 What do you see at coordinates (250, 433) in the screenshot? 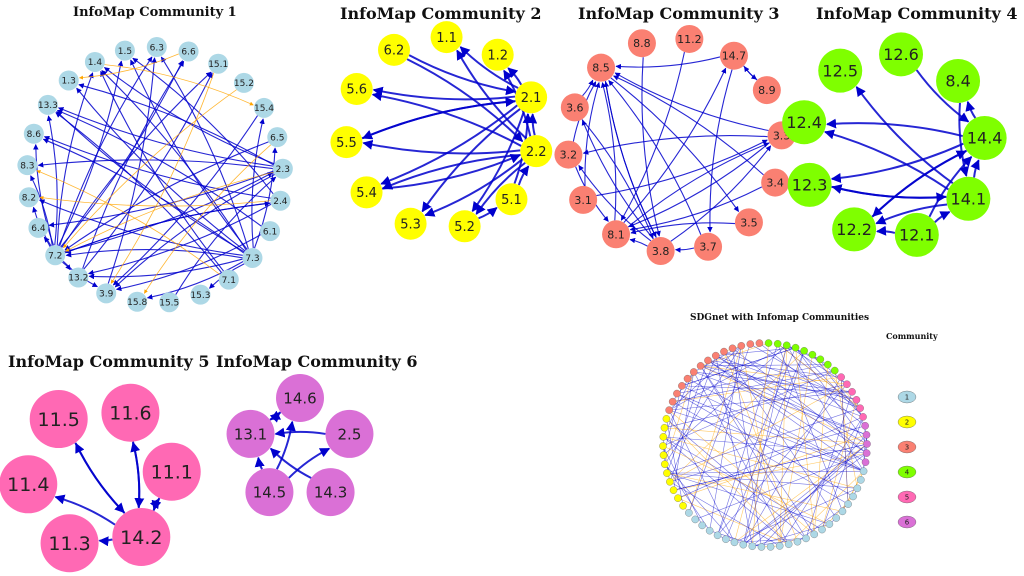
I see `node-13.1` at bounding box center [250, 433].